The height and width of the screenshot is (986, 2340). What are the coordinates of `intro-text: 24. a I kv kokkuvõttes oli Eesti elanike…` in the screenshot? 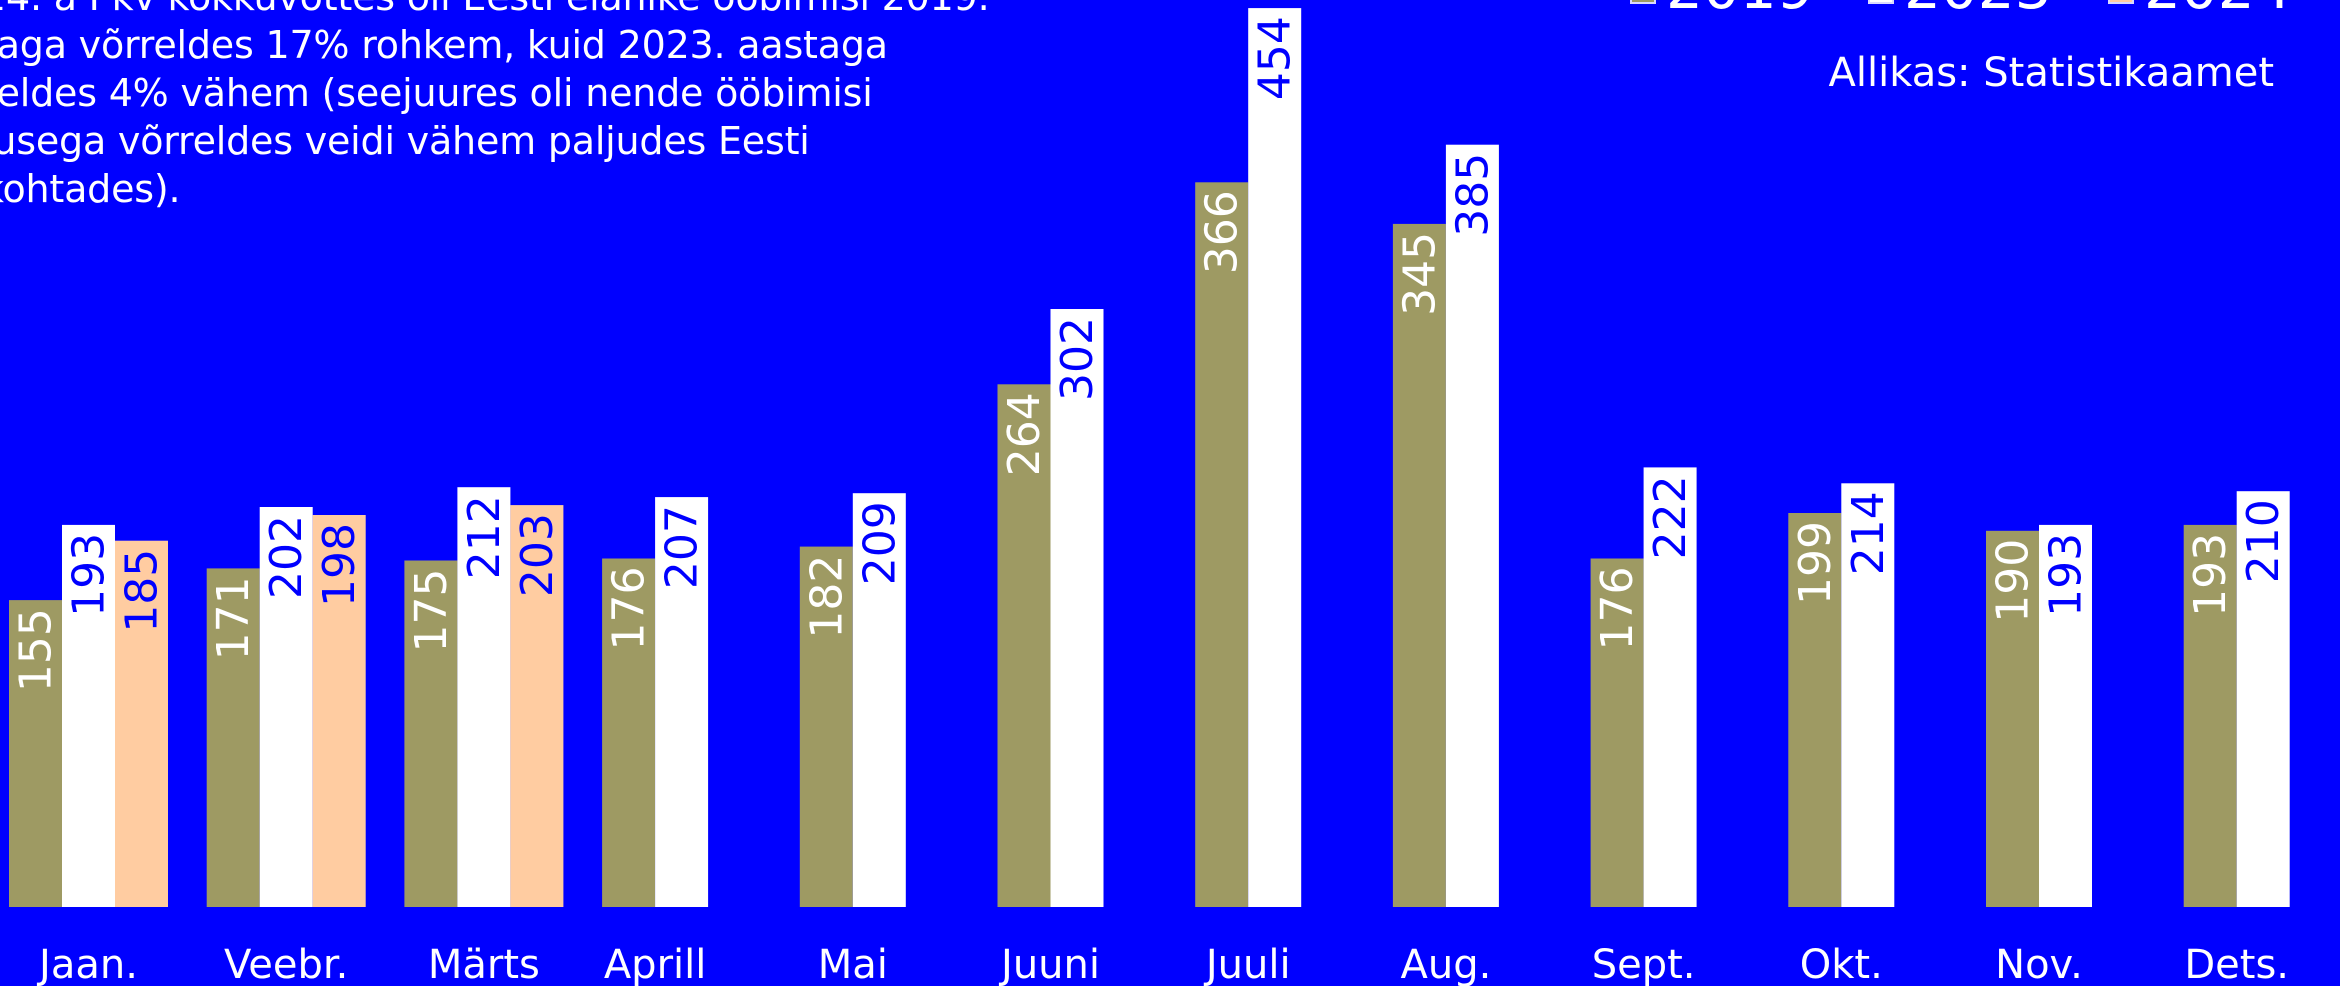 It's located at (496, 106).